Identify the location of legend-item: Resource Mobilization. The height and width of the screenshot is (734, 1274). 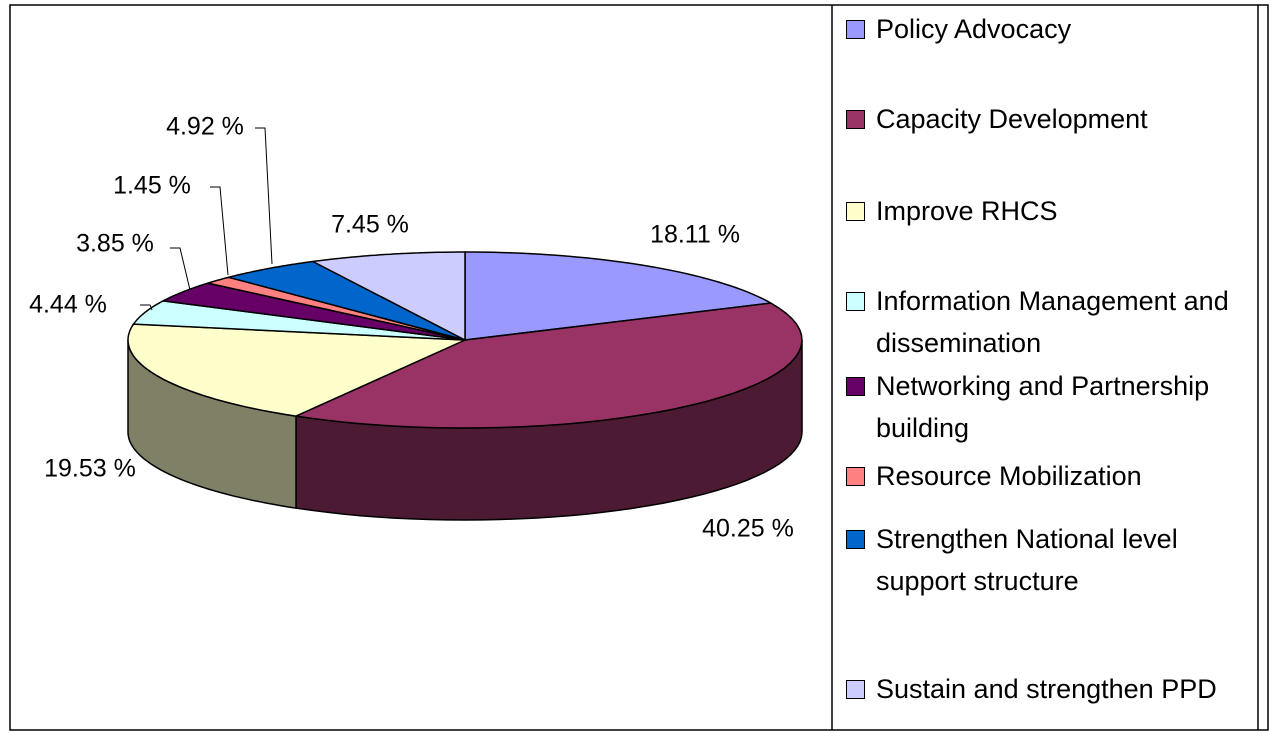
(1046, 476).